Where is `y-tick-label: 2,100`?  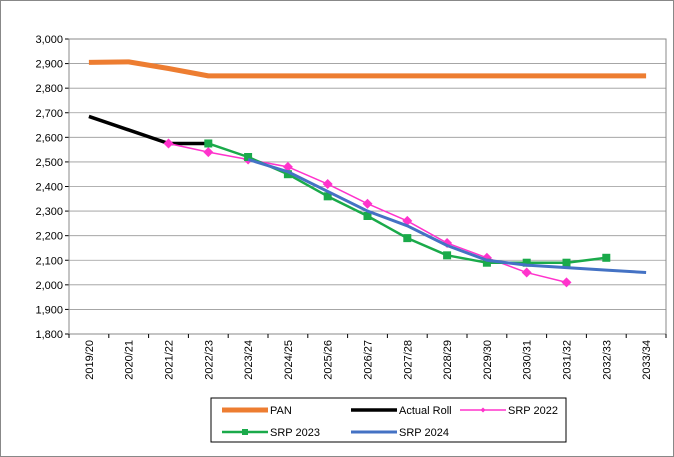
y-tick-label: 2,100 is located at coordinates (49, 261).